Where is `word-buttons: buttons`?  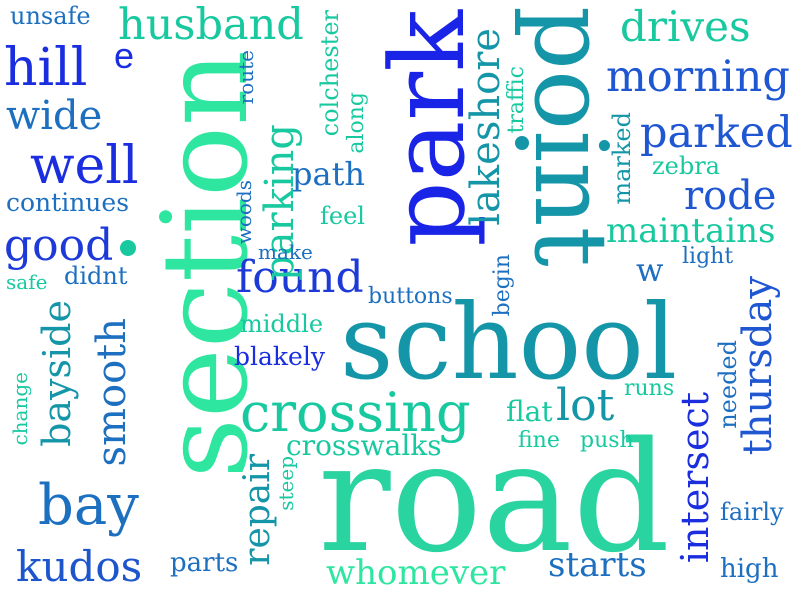 word-buttons: buttons is located at coordinates (410, 296).